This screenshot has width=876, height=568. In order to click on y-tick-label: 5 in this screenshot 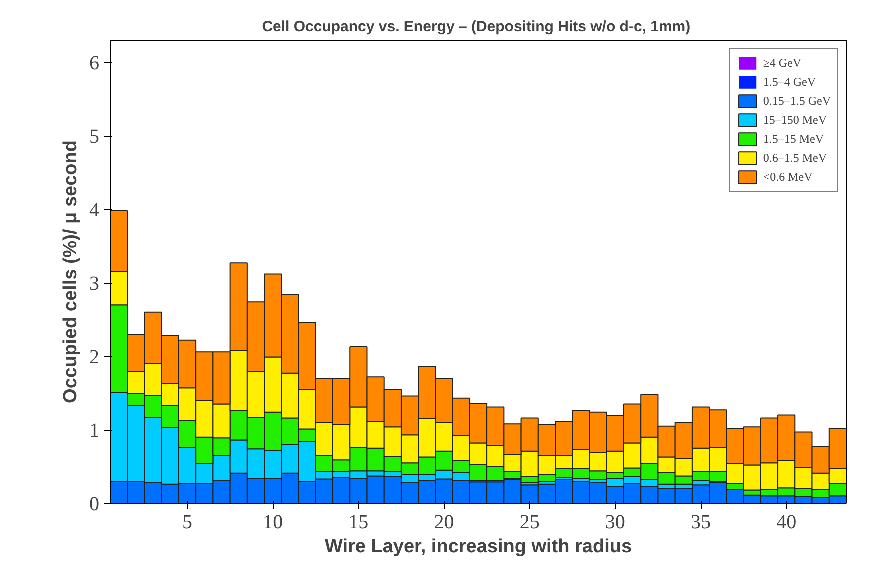, I will do `click(95, 137)`.